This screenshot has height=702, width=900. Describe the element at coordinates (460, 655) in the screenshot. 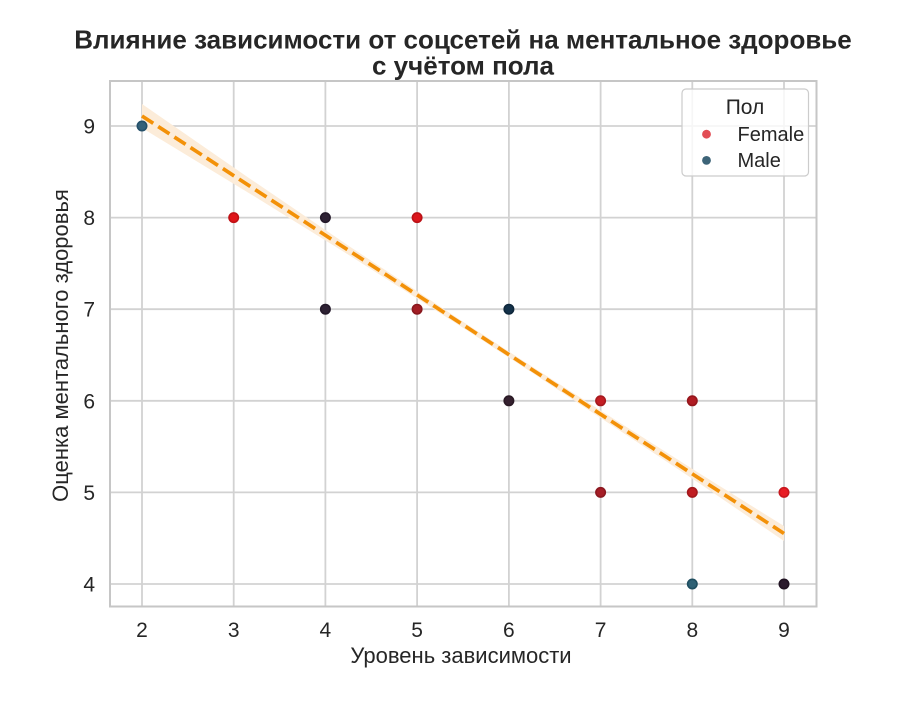

I see `svg-text: Уровень зависимости` at that location.